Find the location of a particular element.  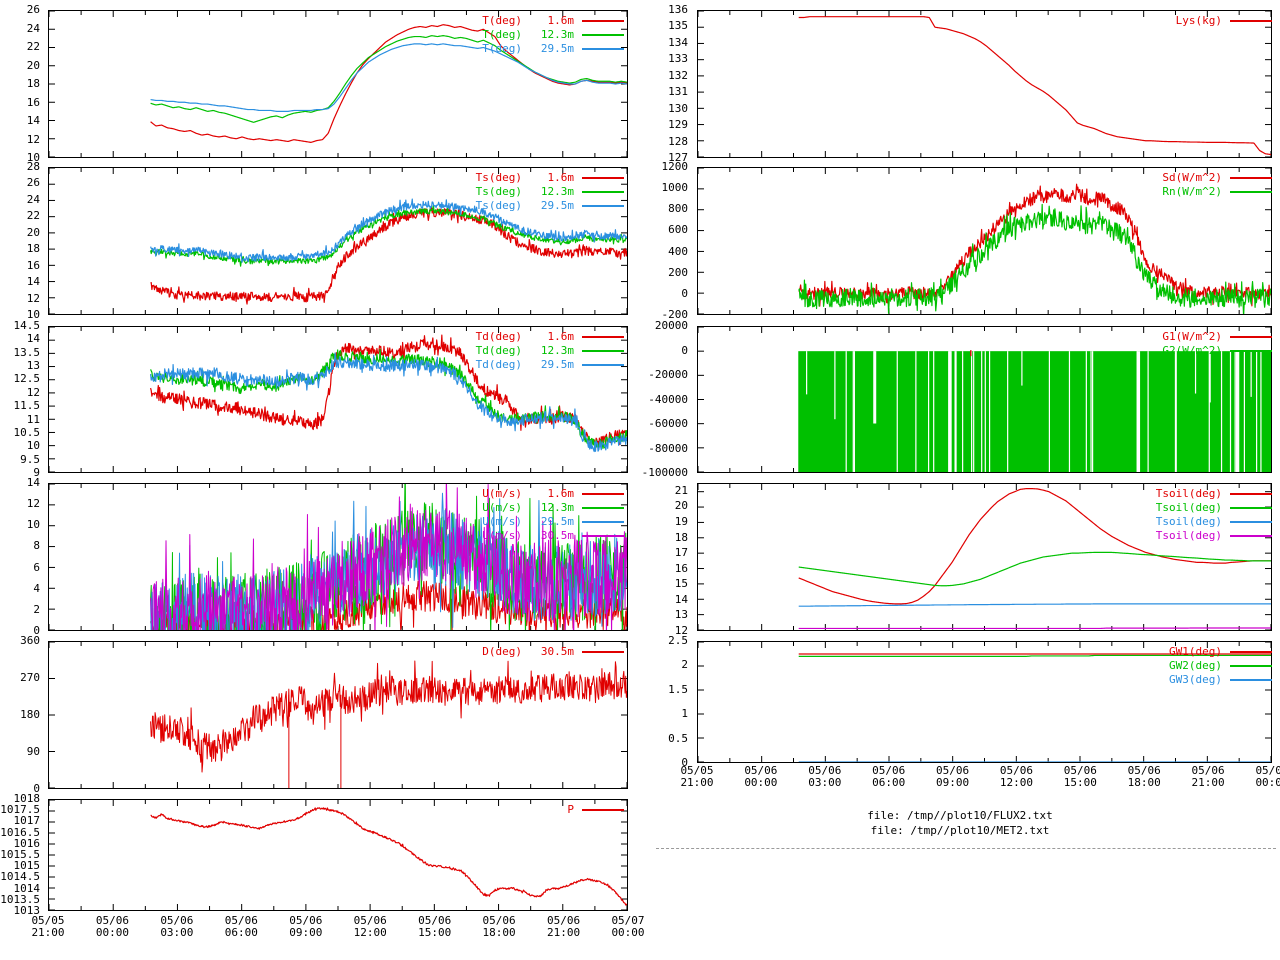

pressure-series-line is located at coordinates (388, 856).